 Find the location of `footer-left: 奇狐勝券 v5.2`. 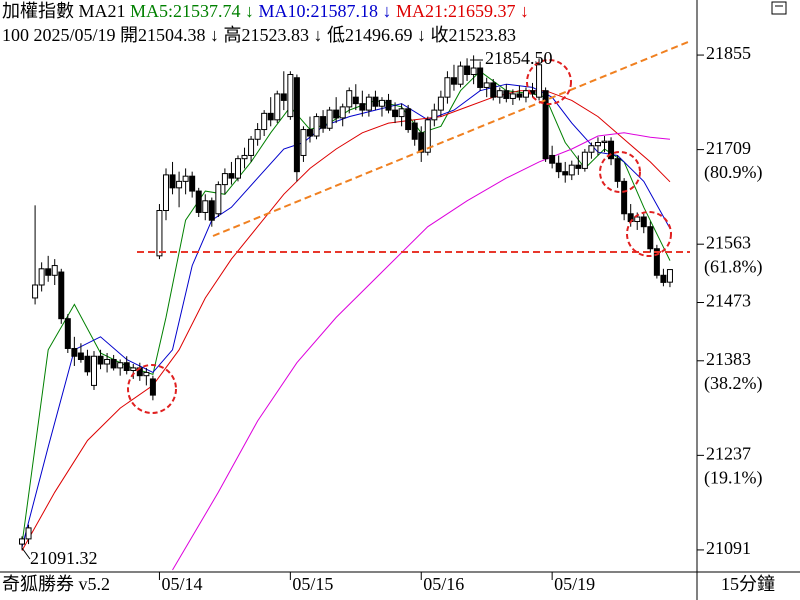

footer-left: 奇狐勝券 v5.2 is located at coordinates (56, 584).